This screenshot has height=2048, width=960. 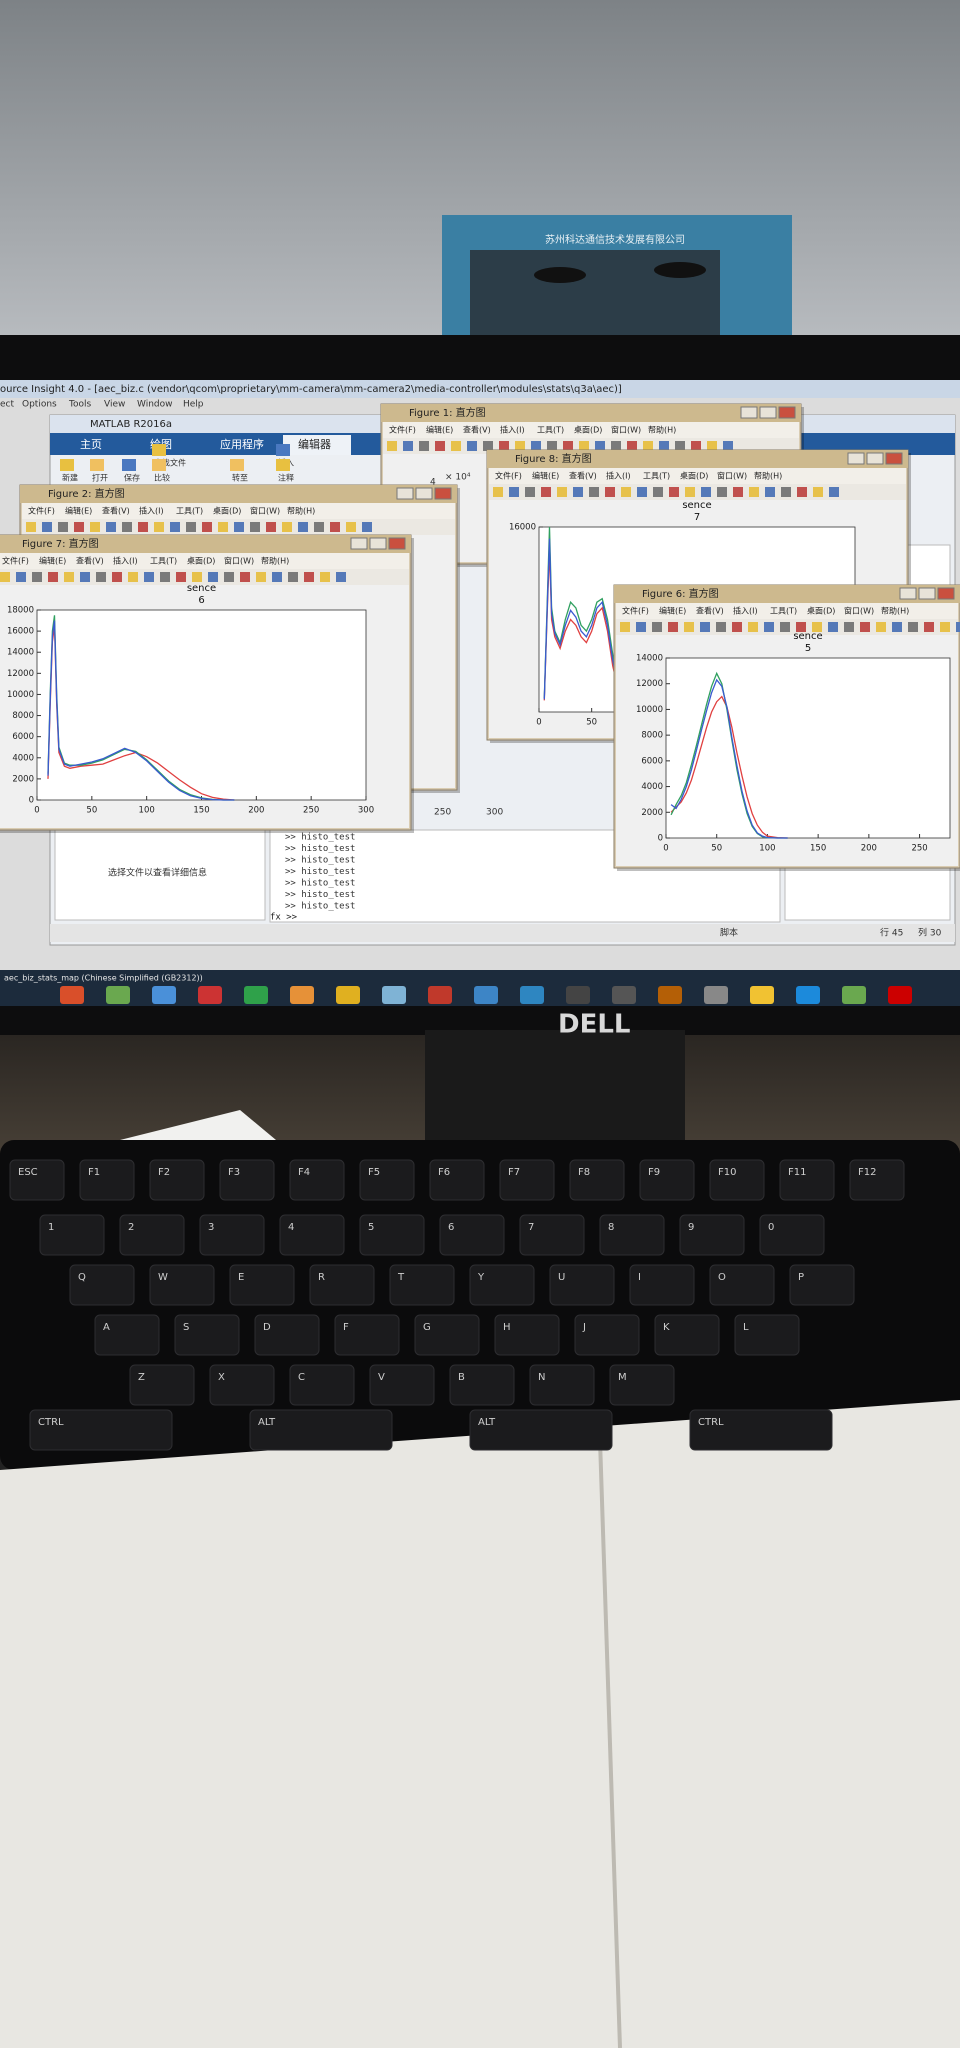 I want to click on brand-logo: DELL, so click(x=594, y=1025).